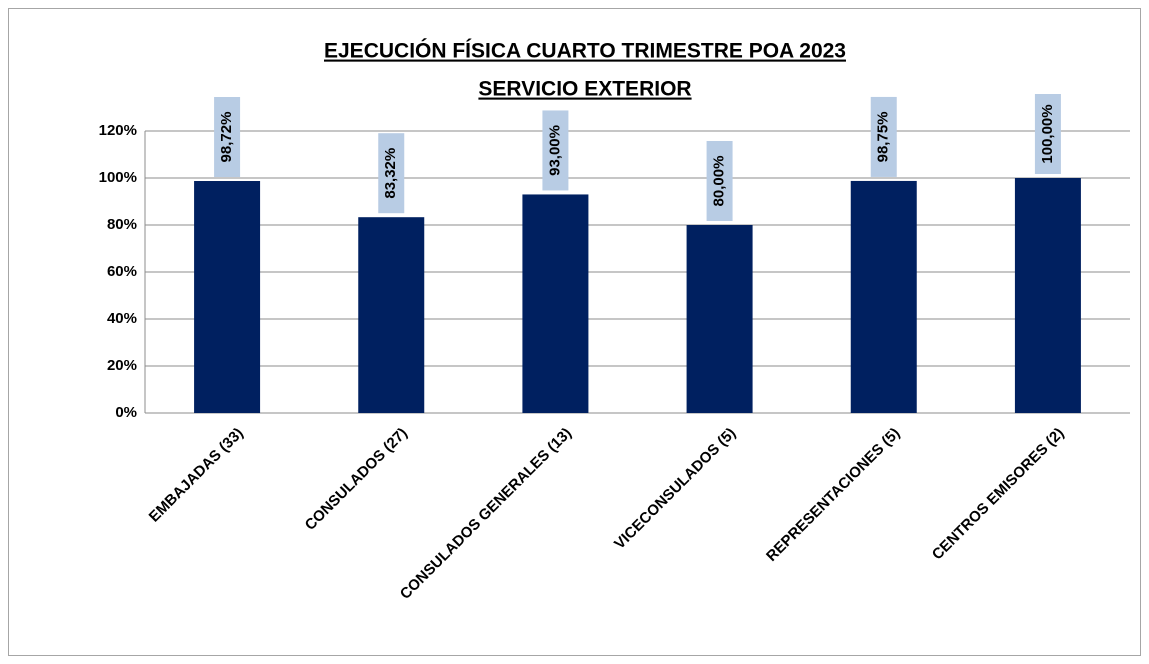  What do you see at coordinates (122, 271) in the screenshot?
I see `y-tick-label: 60%` at bounding box center [122, 271].